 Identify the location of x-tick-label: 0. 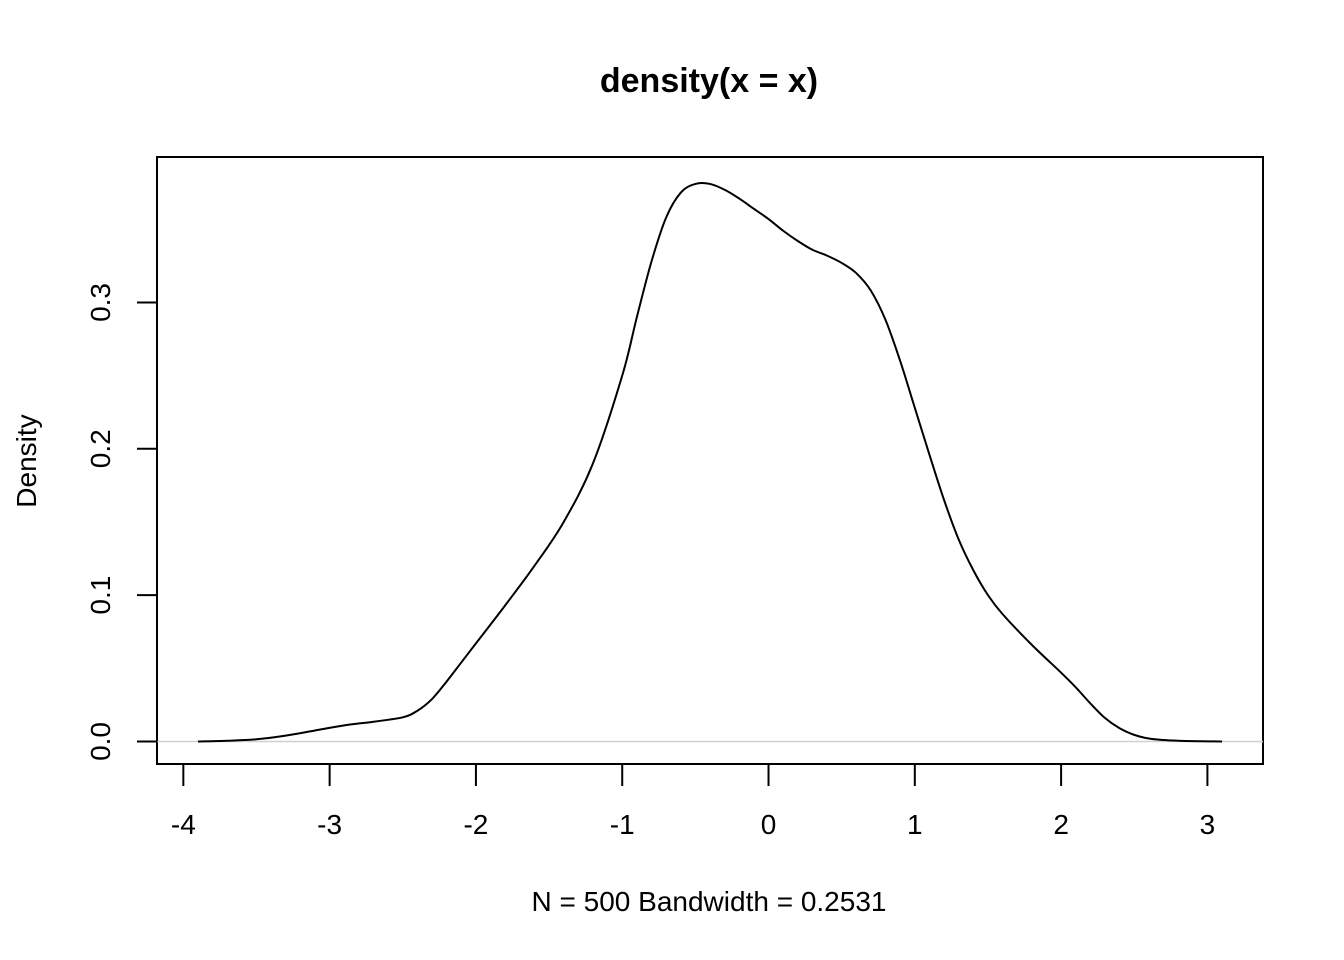
(769, 824).